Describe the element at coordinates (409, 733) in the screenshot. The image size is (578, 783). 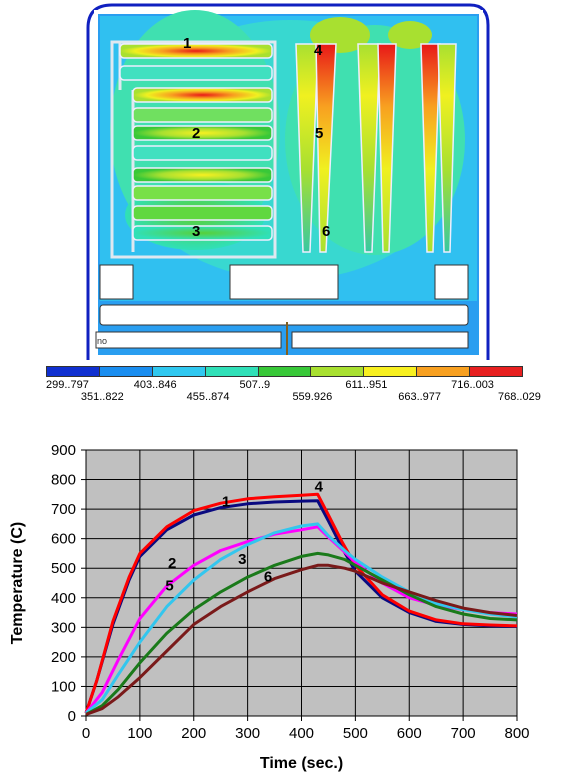
I see `x-tick-label: 600` at that location.